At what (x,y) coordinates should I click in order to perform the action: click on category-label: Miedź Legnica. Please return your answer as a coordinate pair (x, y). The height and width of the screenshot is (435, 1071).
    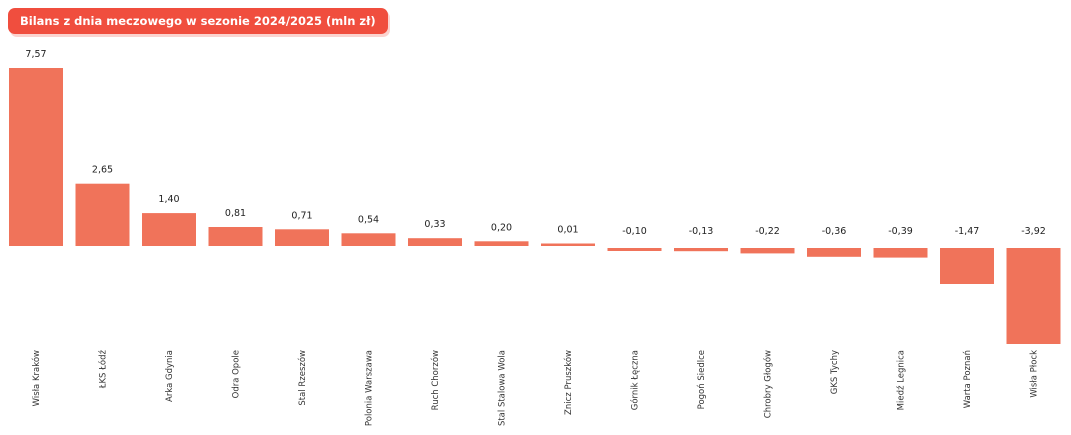
    Looking at the image, I should click on (902, 380).